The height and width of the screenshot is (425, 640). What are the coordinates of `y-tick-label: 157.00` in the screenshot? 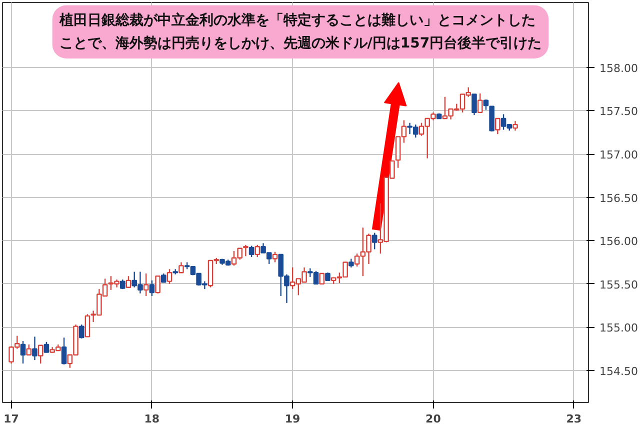 It's located at (619, 155).